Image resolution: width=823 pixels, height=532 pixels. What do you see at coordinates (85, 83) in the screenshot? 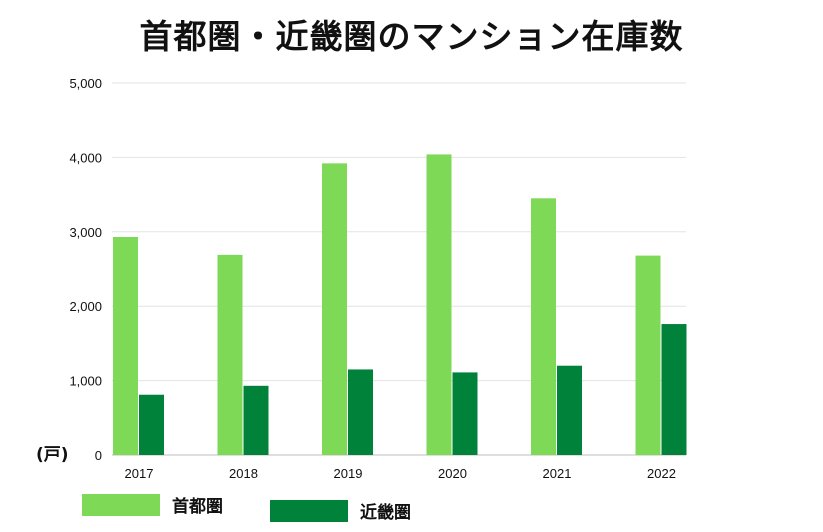
I see `y-tick-label: 5,000` at bounding box center [85, 83].